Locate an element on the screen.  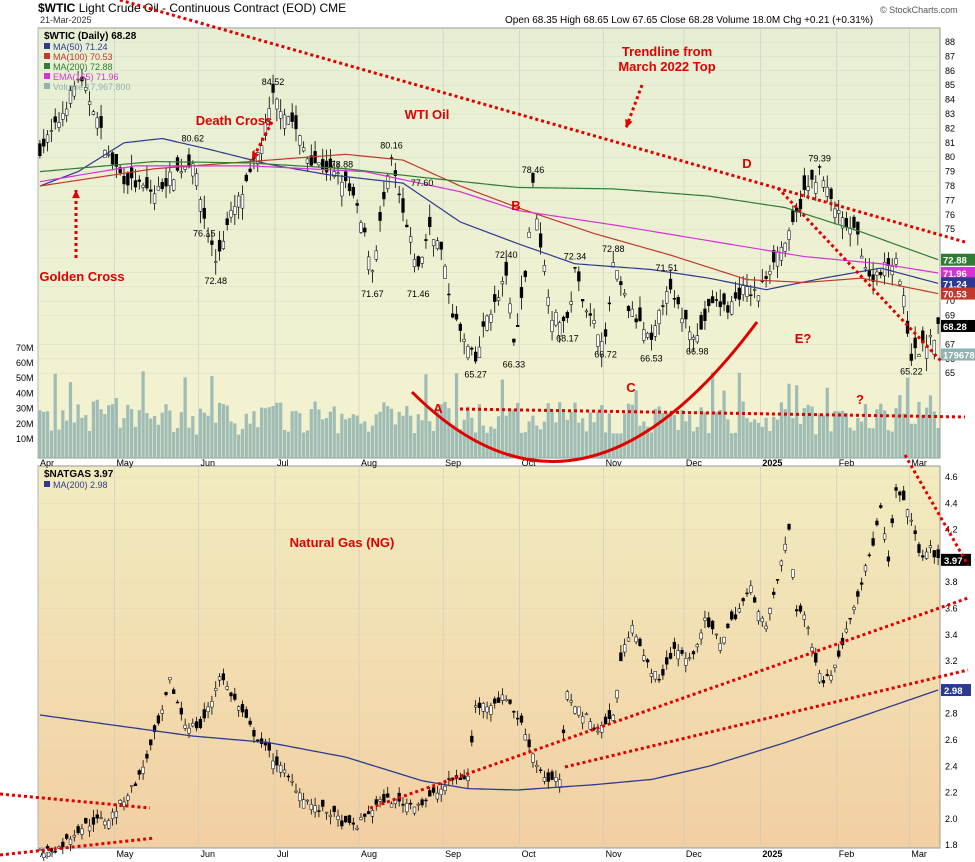
gas-y-tick-label: 2.6 is located at coordinates (951, 740).